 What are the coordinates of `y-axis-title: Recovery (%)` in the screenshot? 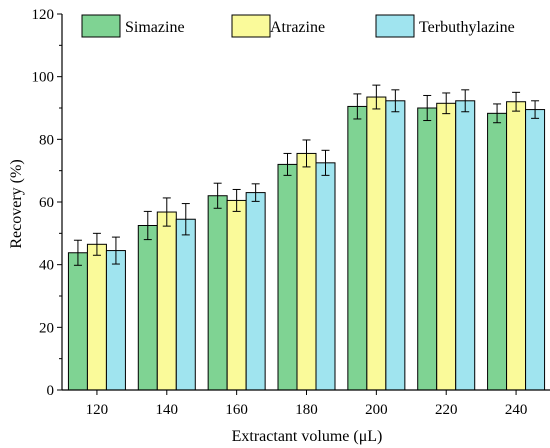 It's located at (16, 203).